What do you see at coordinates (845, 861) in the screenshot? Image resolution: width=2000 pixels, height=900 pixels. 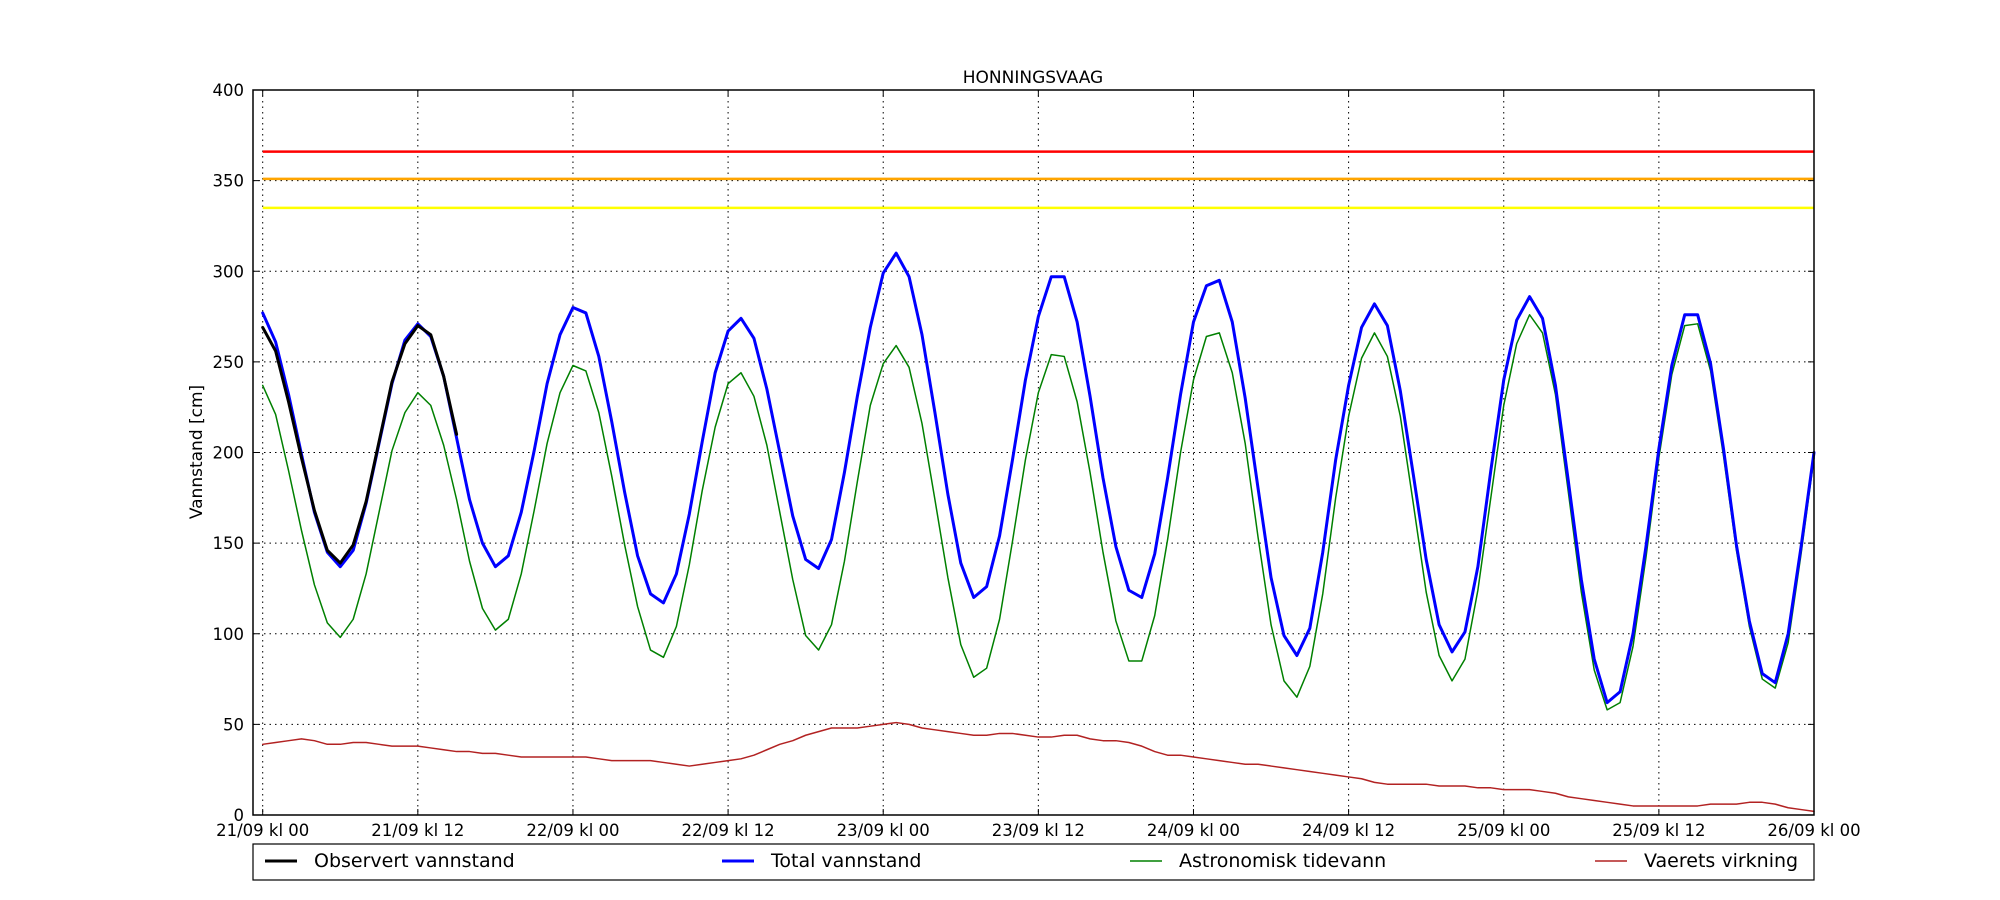 I see `legend-label: Total vannstand` at bounding box center [845, 861].